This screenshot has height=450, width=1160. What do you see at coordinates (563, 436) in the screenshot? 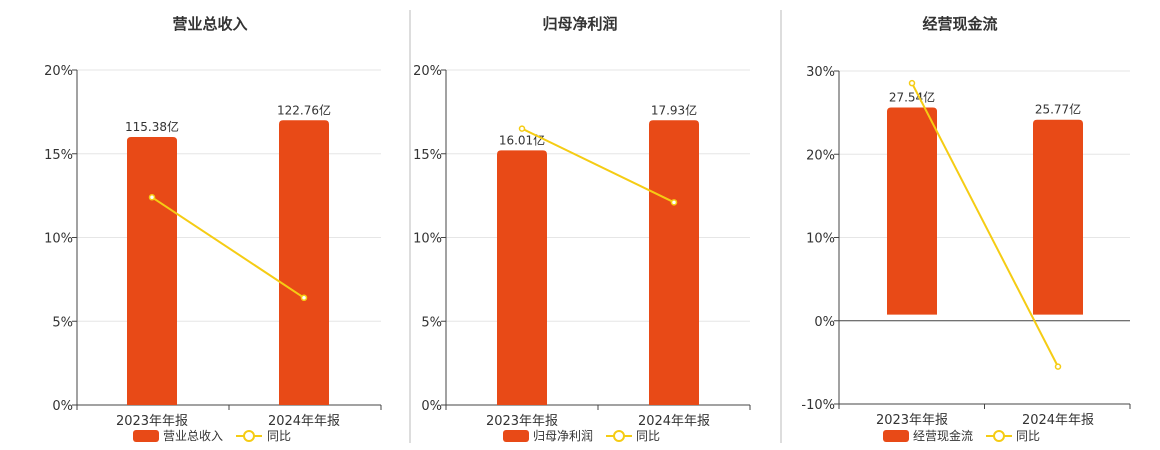
I see `legend-bar-label: 归母净利润` at bounding box center [563, 436].